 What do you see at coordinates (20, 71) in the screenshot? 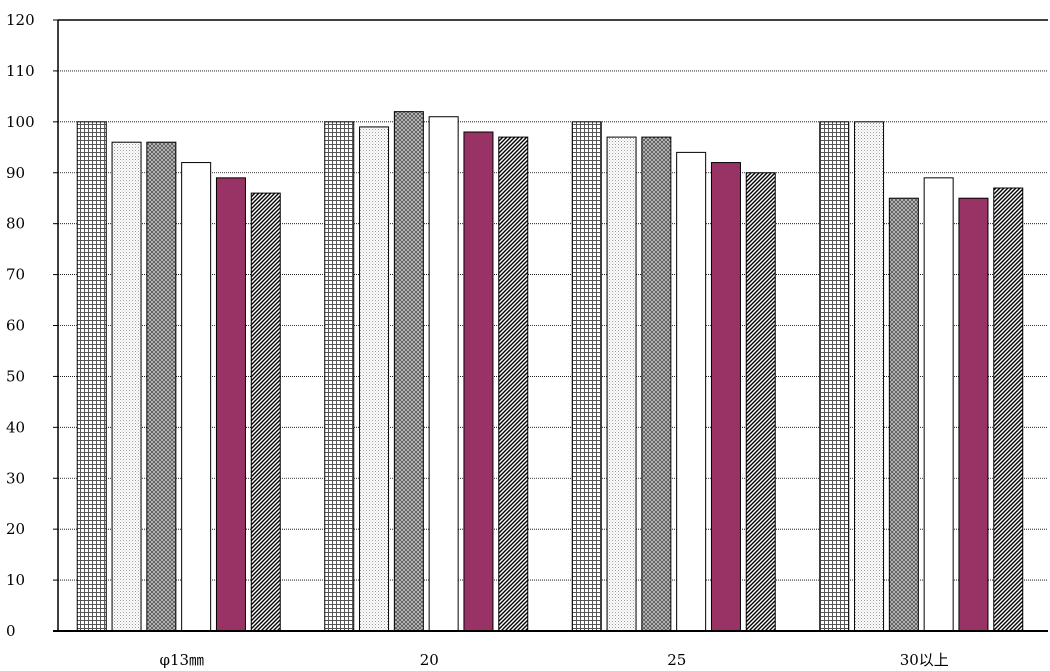
I see `y-tick-label: 110` at bounding box center [20, 71].